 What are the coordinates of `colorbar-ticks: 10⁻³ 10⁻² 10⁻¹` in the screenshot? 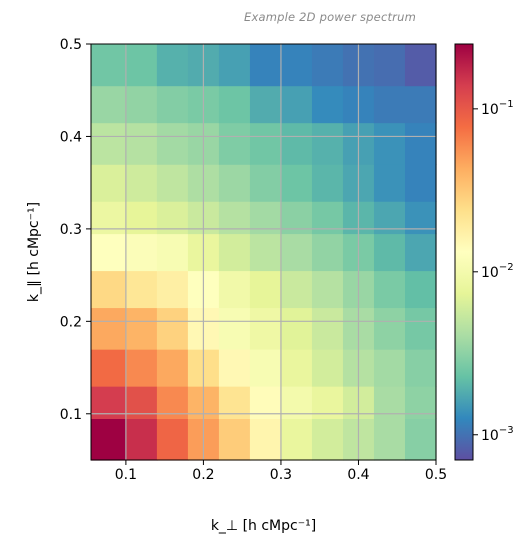 It's located at (493, 271).